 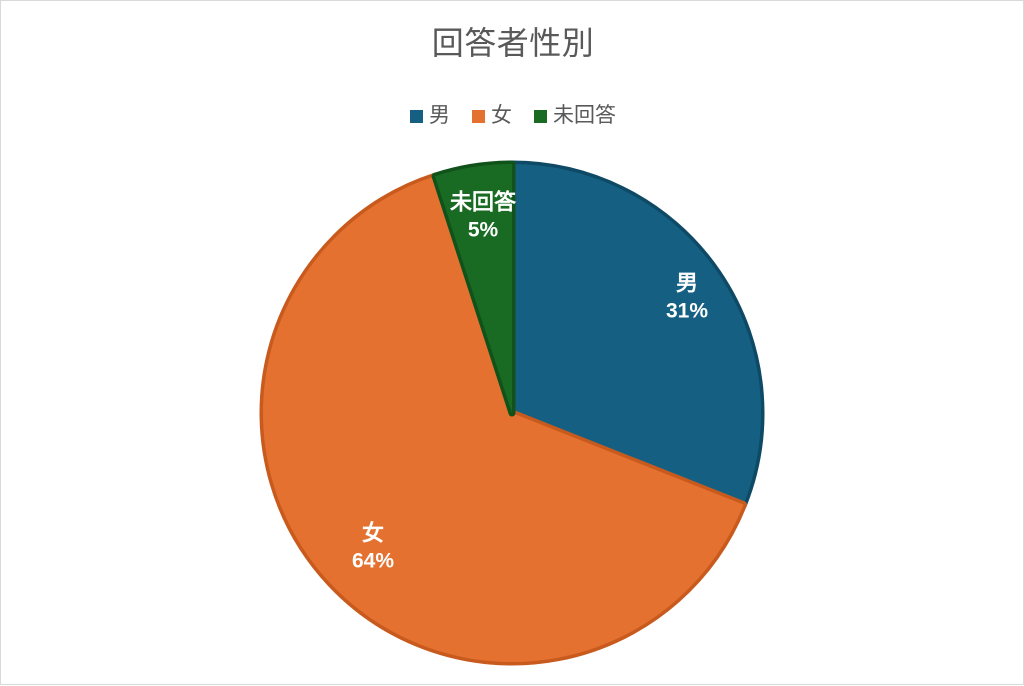 What do you see at coordinates (416, 116) in the screenshot?
I see `legend-swatch-male-icon` at bounding box center [416, 116].